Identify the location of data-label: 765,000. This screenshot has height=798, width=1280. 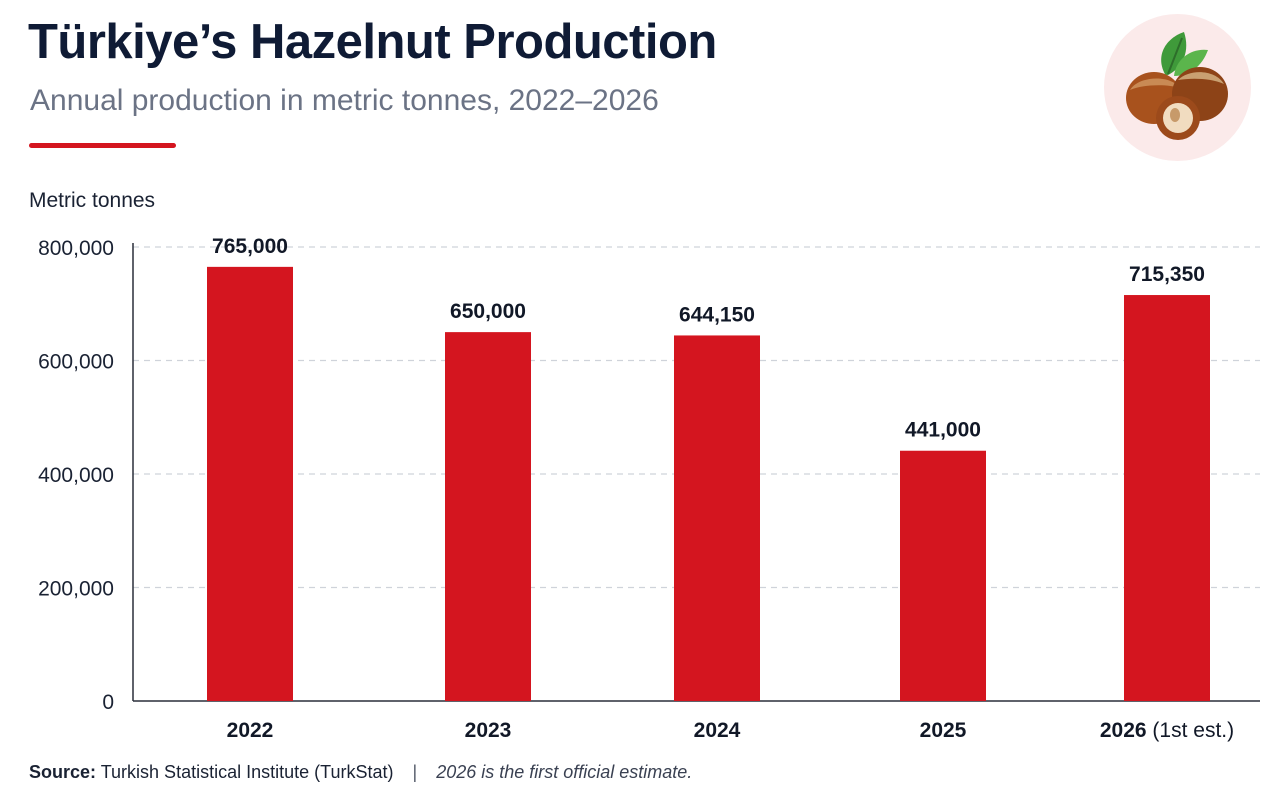
(250, 246).